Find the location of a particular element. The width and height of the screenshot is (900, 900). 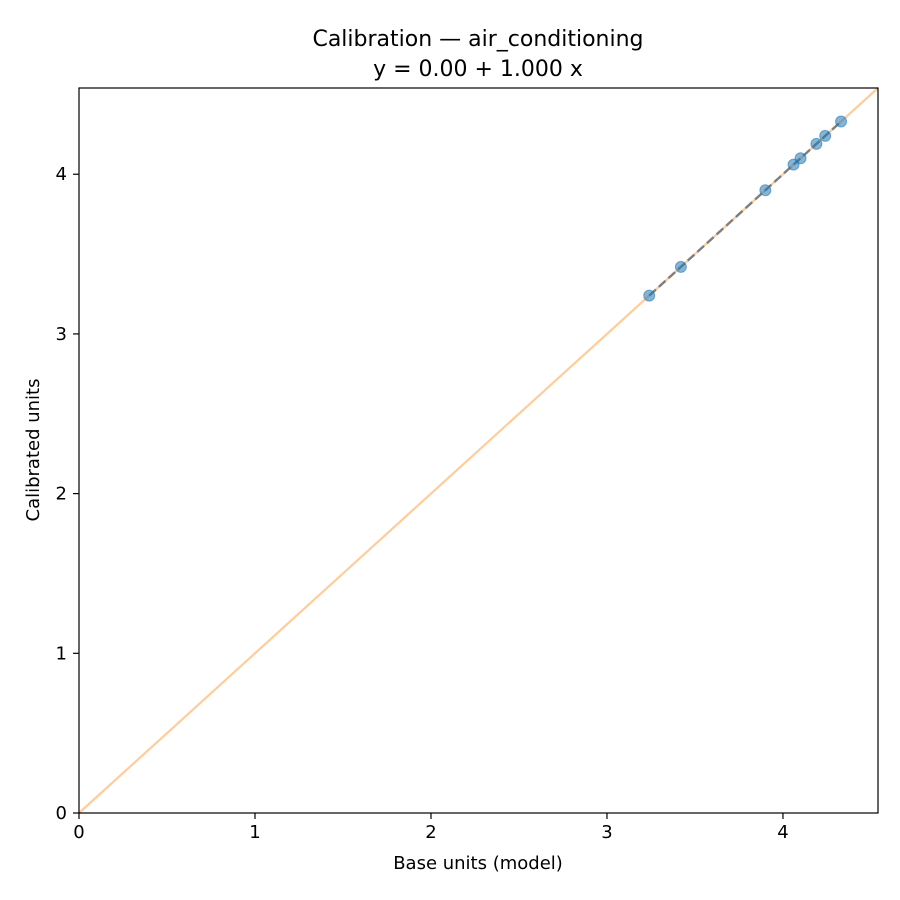

y-tick-label: 4 is located at coordinates (61, 174).